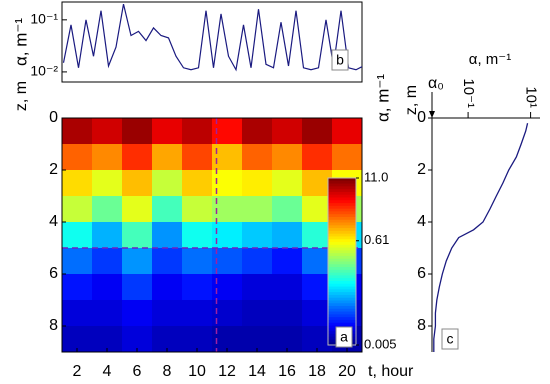 The image size is (550, 384). Describe the element at coordinates (376, 239) in the screenshot. I see `colorbar-tick-label: 0.61` at that location.